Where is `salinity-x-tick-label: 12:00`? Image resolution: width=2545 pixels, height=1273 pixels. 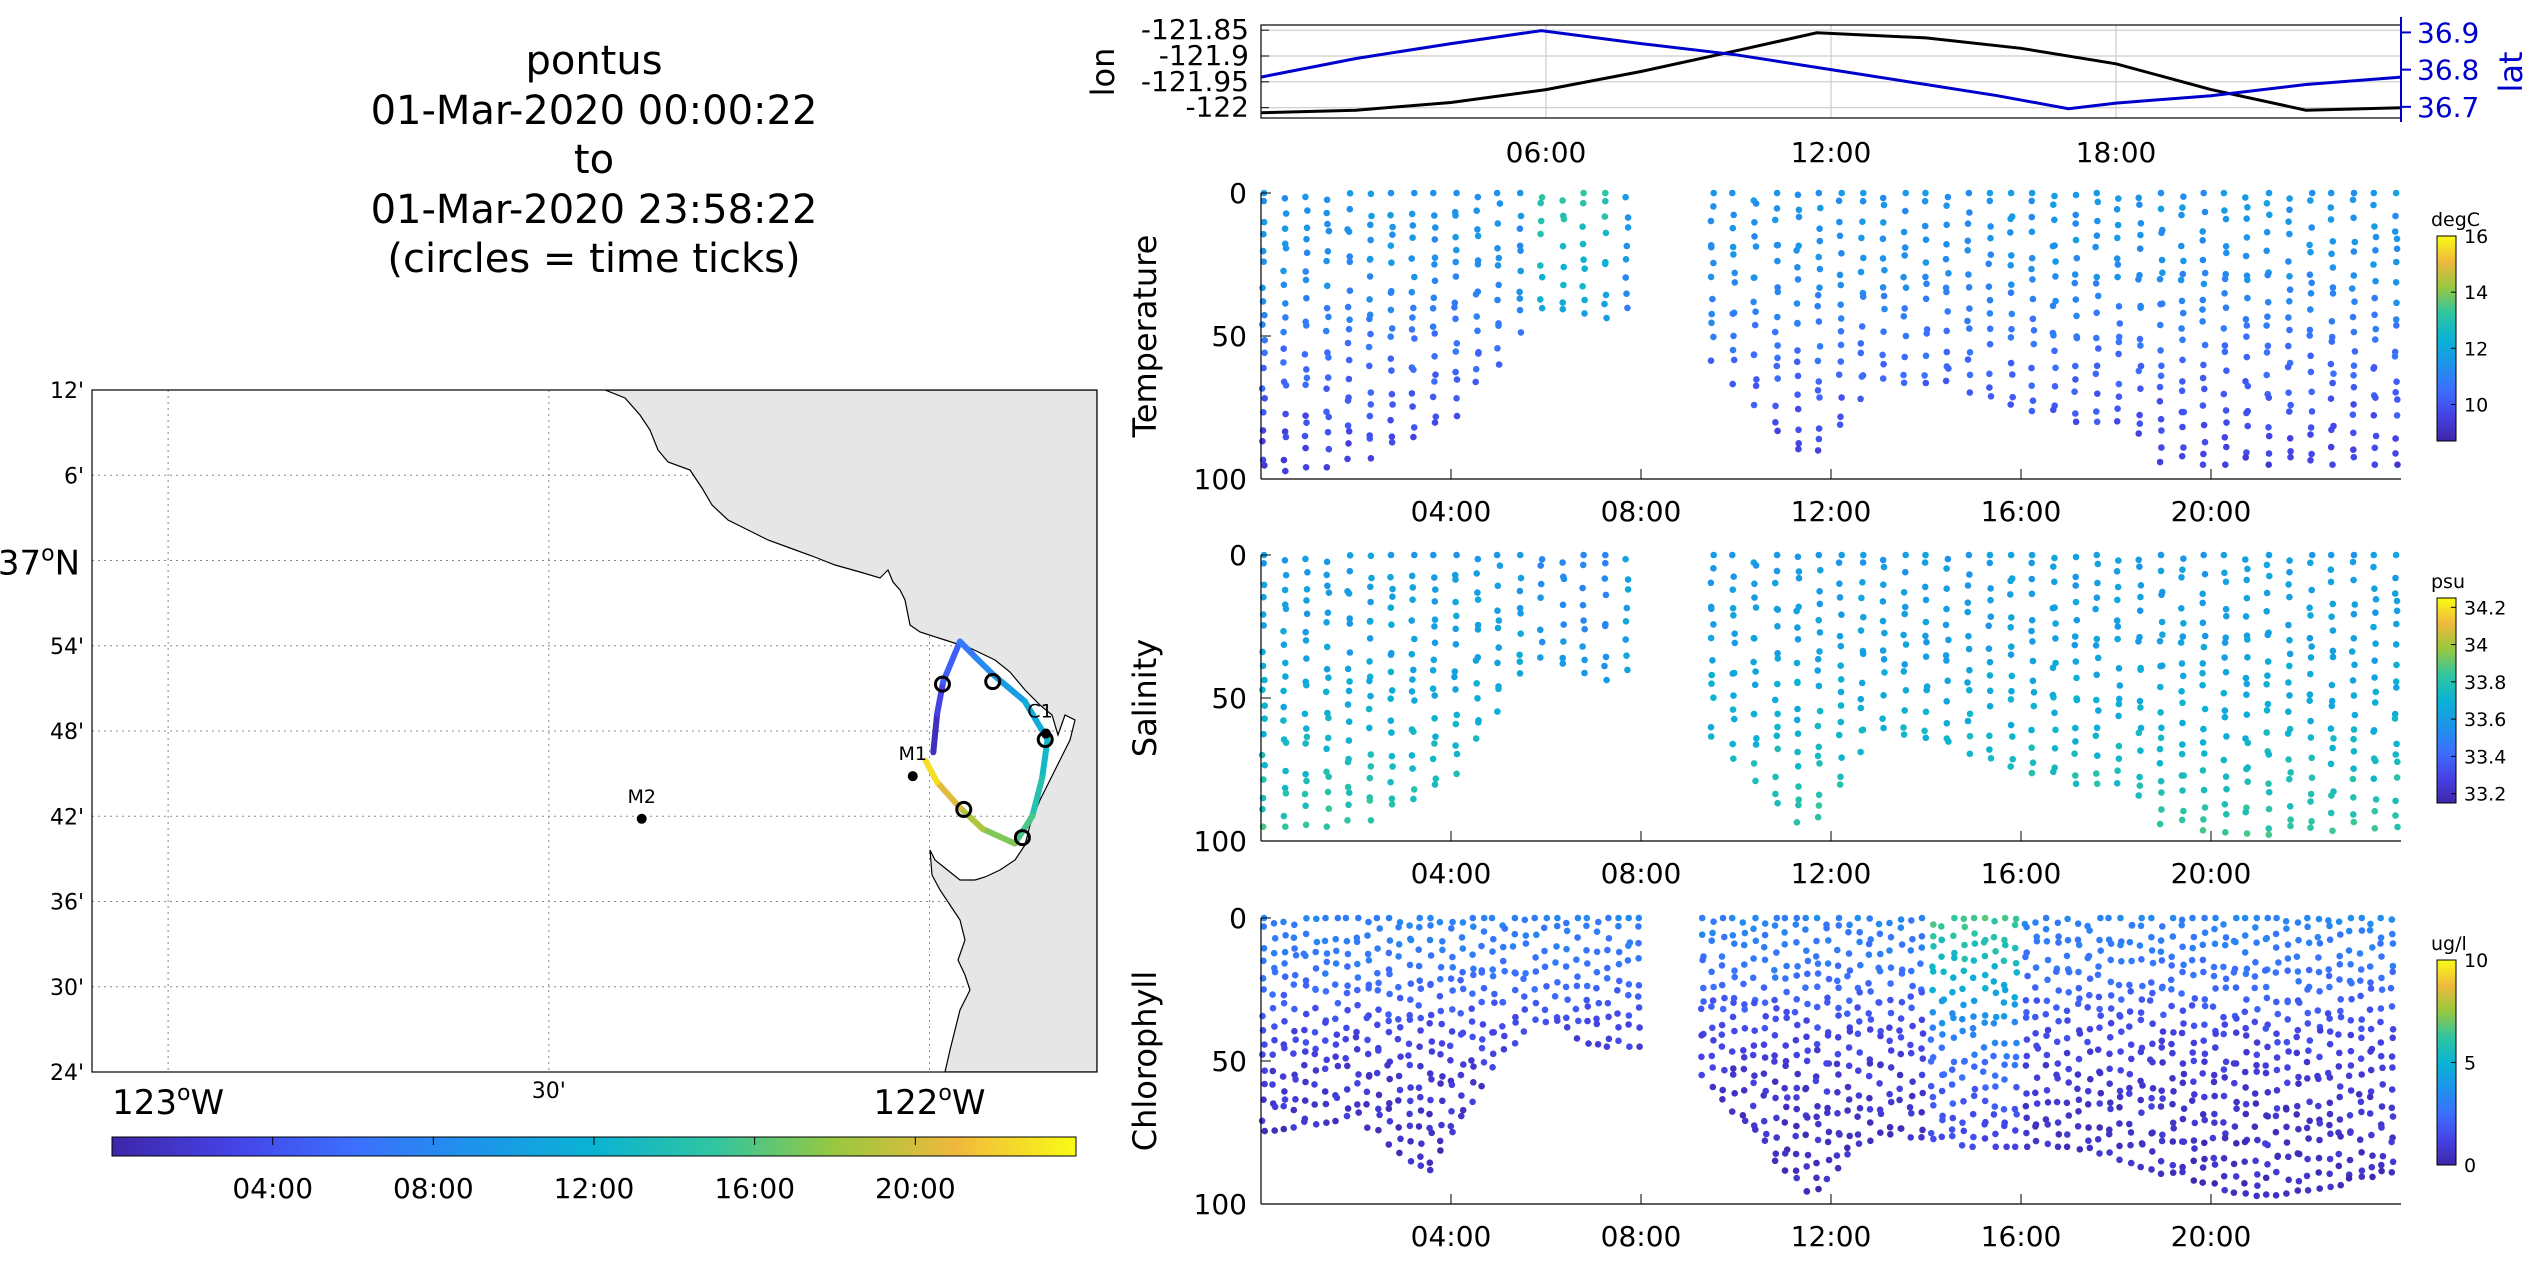 salinity-x-tick-label: 12:00 is located at coordinates (1831, 873).